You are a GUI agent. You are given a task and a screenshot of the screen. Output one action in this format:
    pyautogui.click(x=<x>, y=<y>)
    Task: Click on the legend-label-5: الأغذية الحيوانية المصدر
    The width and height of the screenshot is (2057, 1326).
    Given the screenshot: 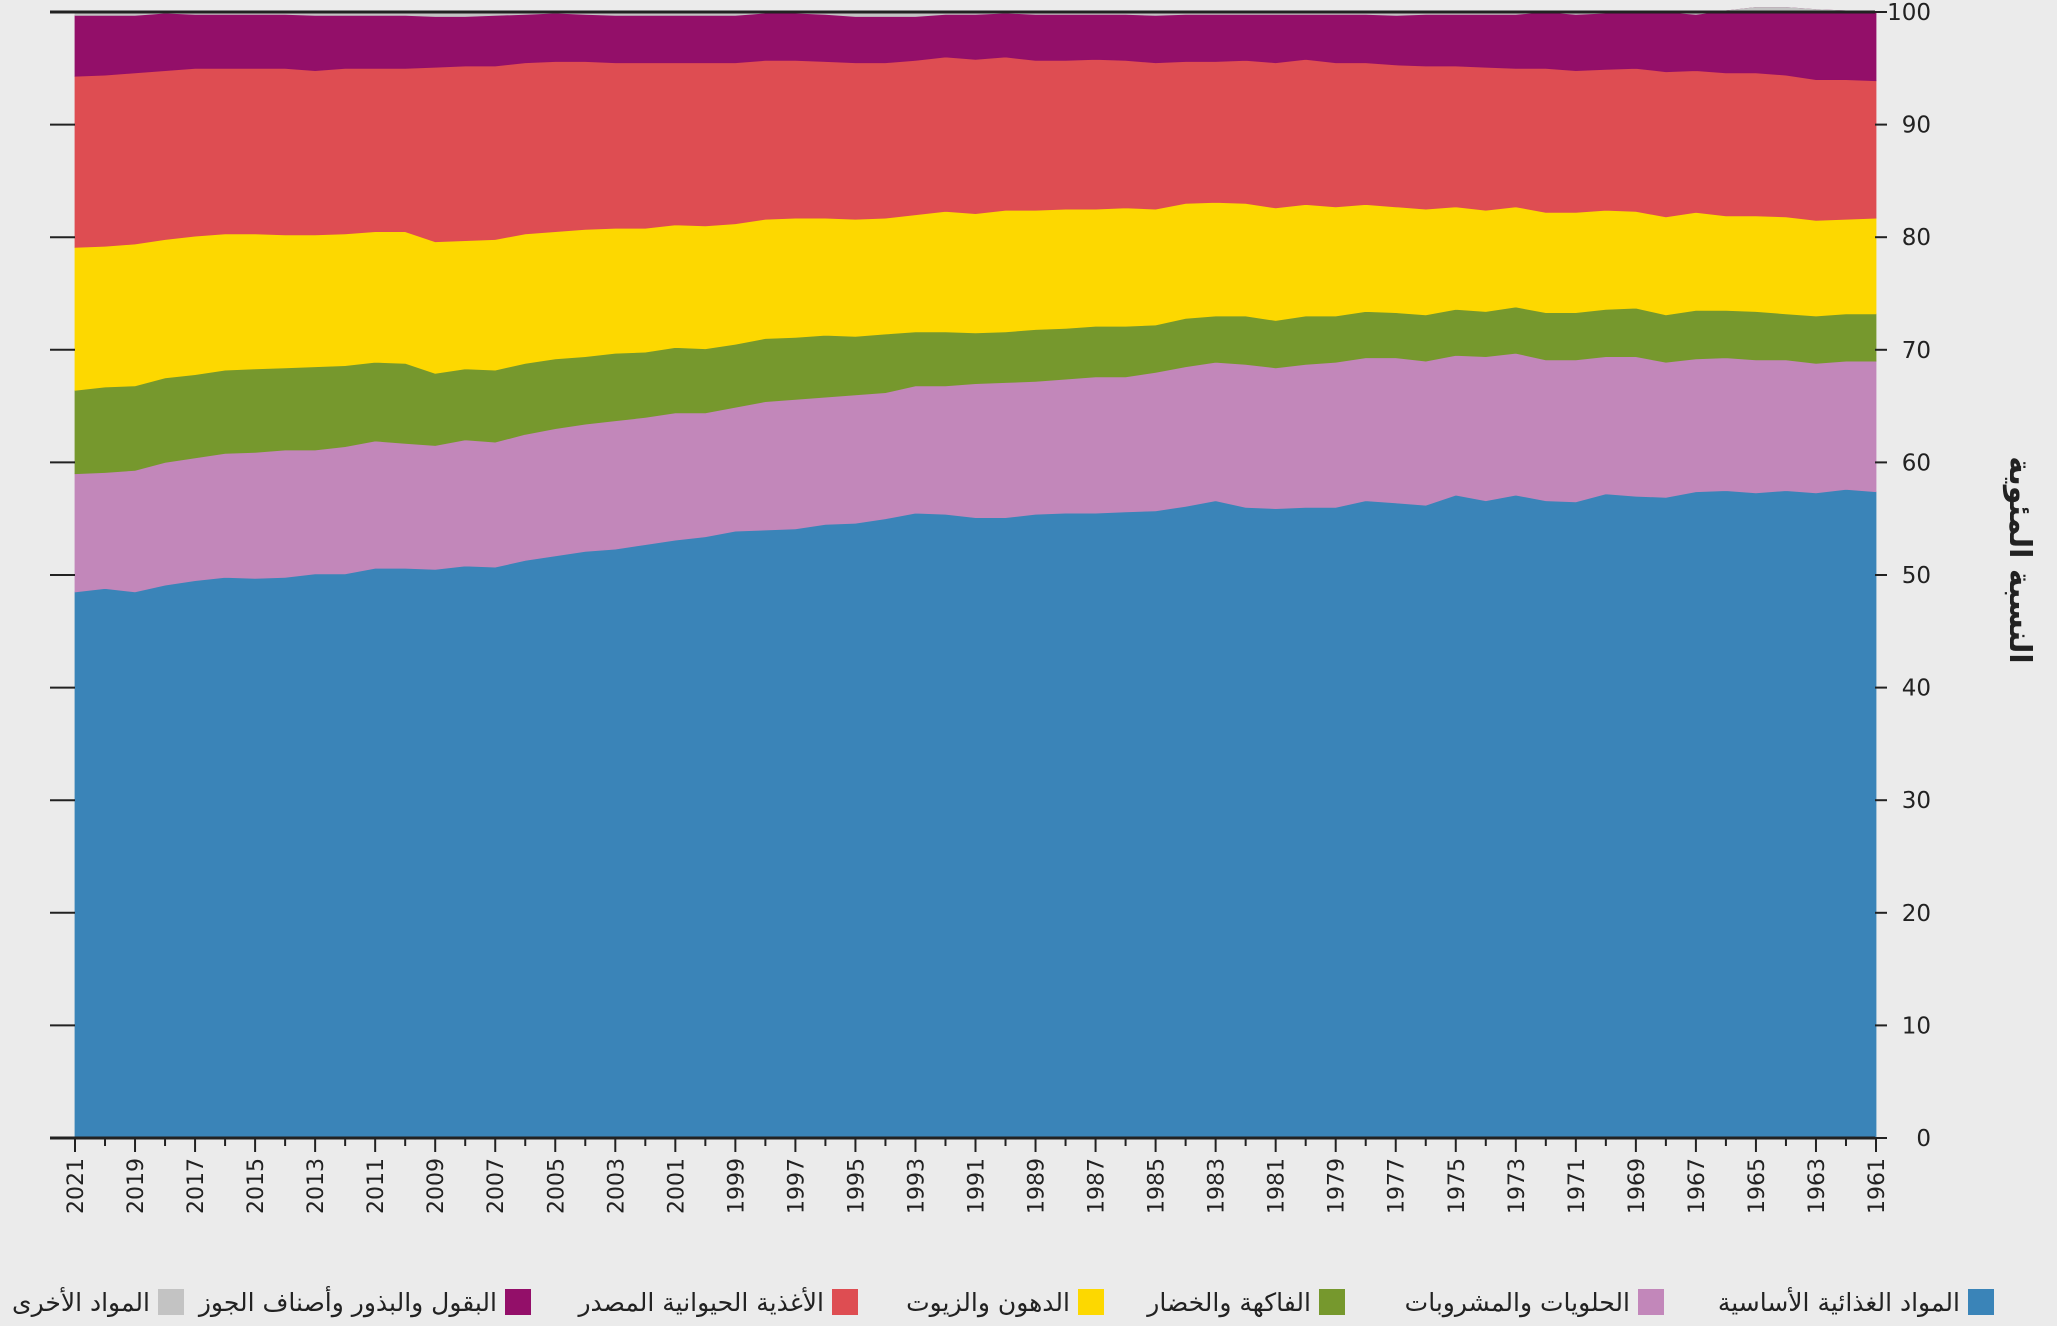 What is the action you would take?
    pyautogui.click(x=700, y=1301)
    